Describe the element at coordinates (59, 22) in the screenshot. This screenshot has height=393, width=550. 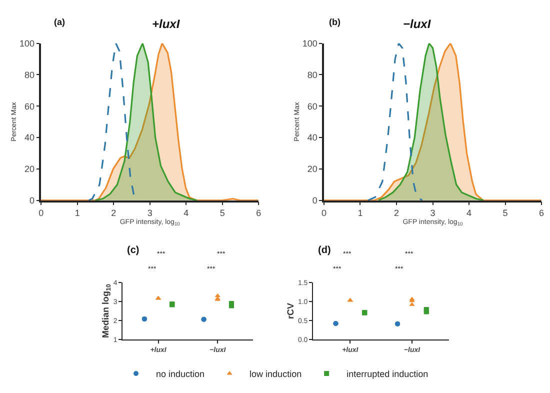
I see `text: (a)` at that location.